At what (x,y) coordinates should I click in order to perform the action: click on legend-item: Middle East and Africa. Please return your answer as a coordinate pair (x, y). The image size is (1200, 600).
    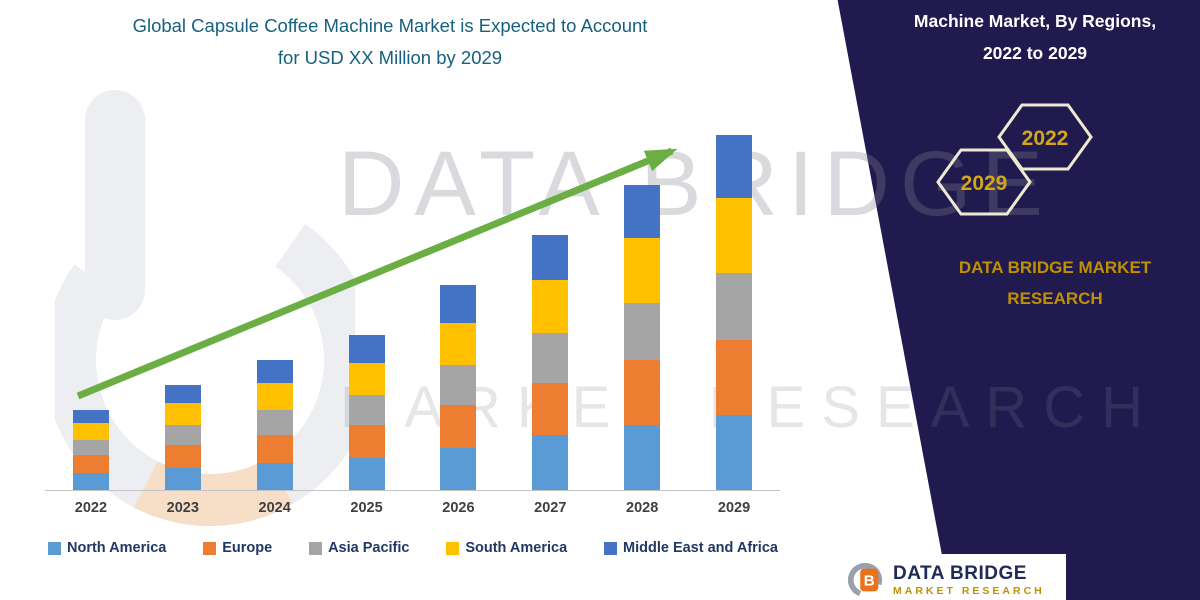
    Looking at the image, I should click on (691, 548).